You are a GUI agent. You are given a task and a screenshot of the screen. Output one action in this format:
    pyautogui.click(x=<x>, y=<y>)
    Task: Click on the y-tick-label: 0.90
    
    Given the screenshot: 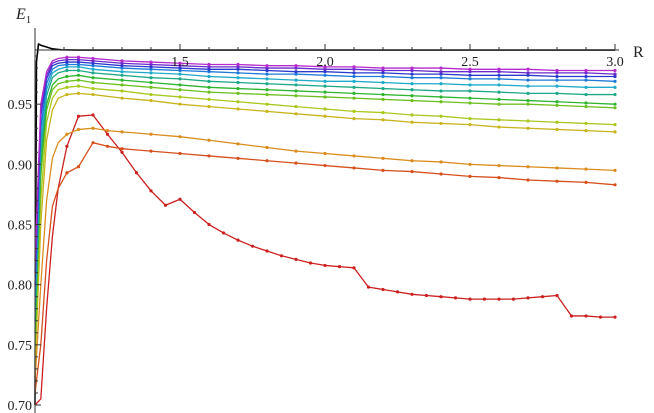 What is the action you would take?
    pyautogui.click(x=20, y=165)
    